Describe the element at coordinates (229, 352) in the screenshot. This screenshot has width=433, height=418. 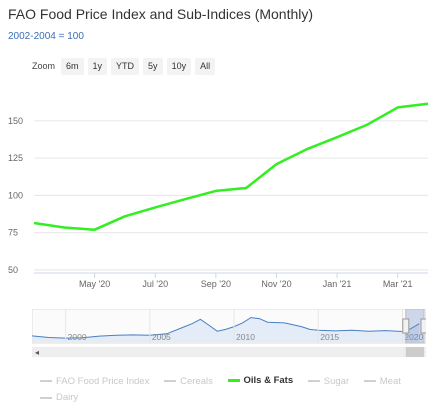
I see `navigator-scrollbar-track` at that location.